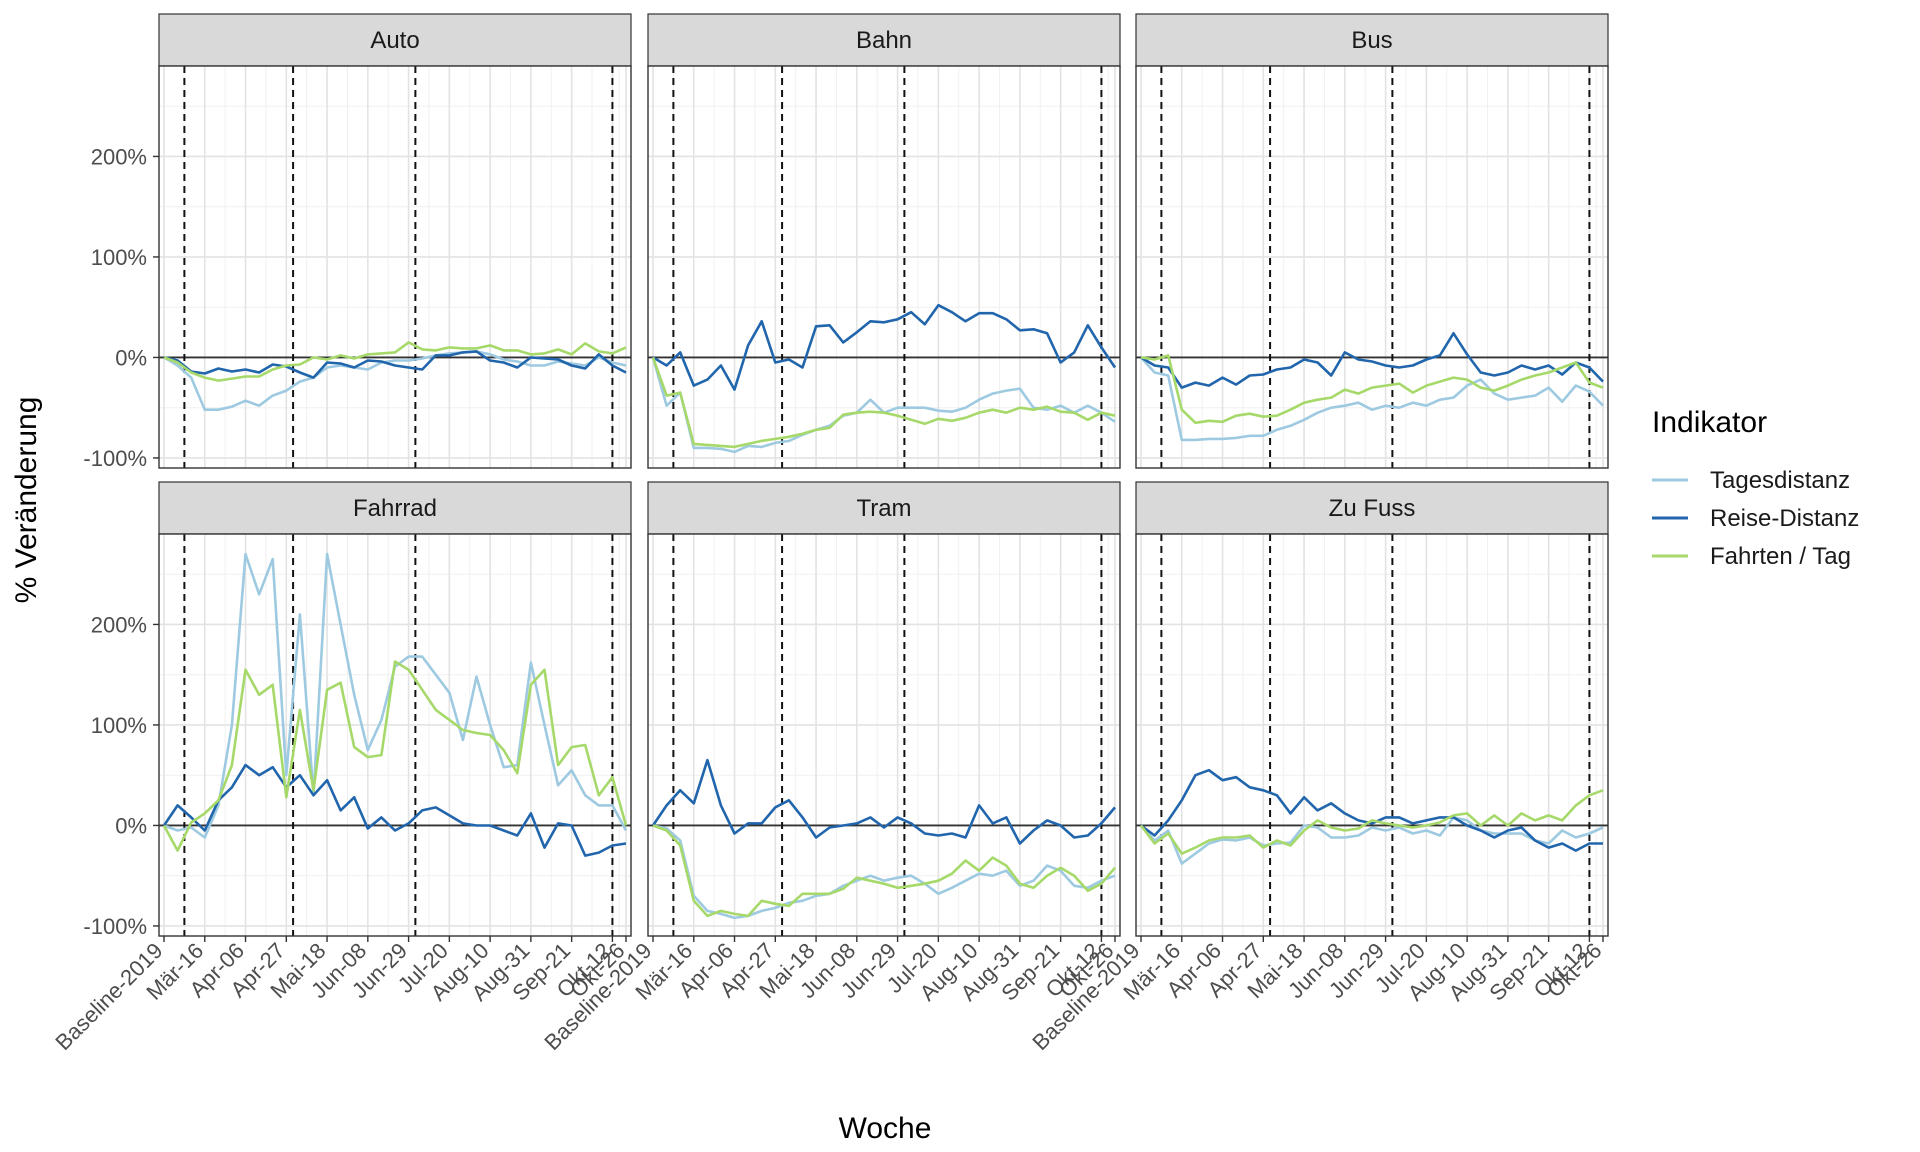 This screenshot has height=1152, width=1920. I want to click on strip-label: Tram, so click(883, 508).